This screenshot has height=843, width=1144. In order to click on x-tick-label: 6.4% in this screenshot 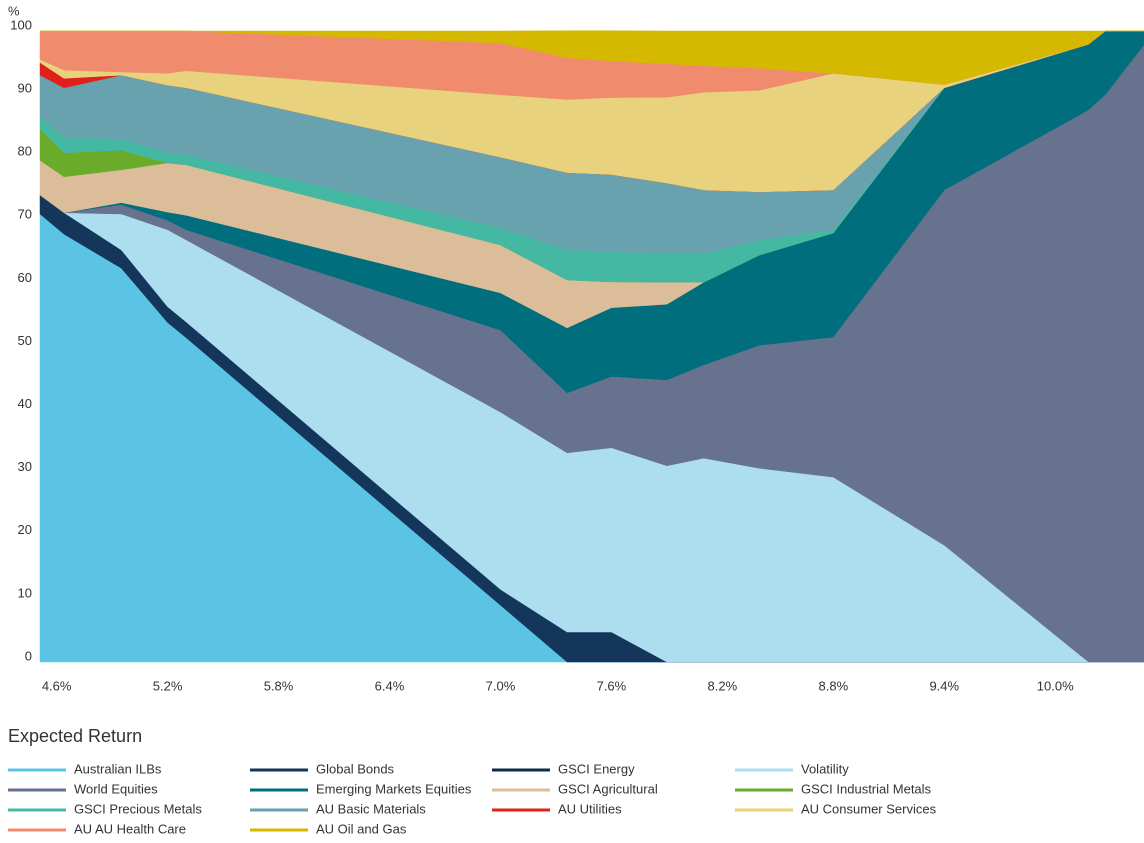, I will do `click(390, 685)`.